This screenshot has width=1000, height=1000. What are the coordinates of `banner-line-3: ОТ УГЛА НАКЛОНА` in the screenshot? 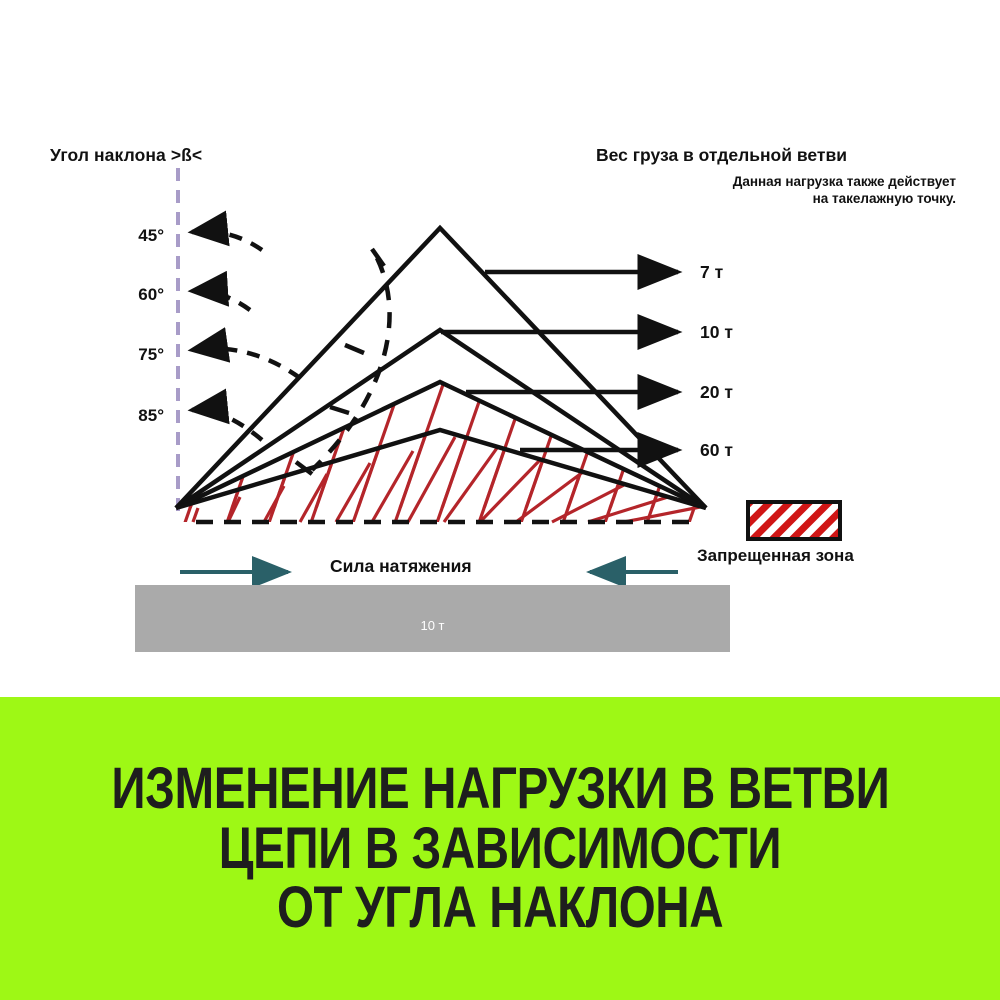 It's located at (500, 908).